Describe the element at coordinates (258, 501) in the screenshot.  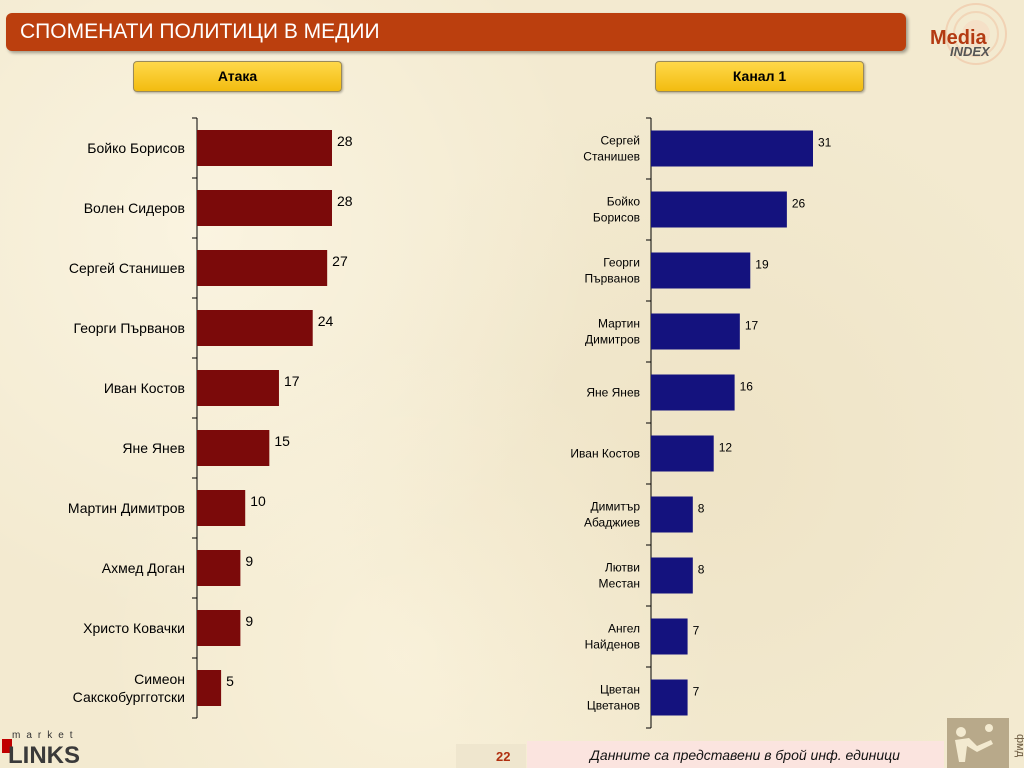
I see `left-data-label: 10` at that location.